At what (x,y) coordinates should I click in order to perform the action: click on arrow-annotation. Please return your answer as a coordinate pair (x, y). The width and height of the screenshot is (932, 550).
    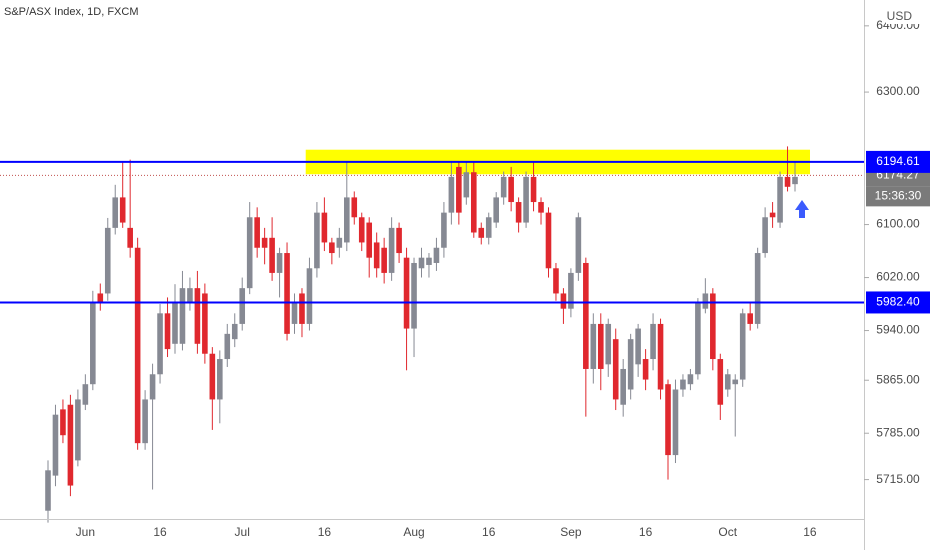
    Looking at the image, I should click on (802, 209).